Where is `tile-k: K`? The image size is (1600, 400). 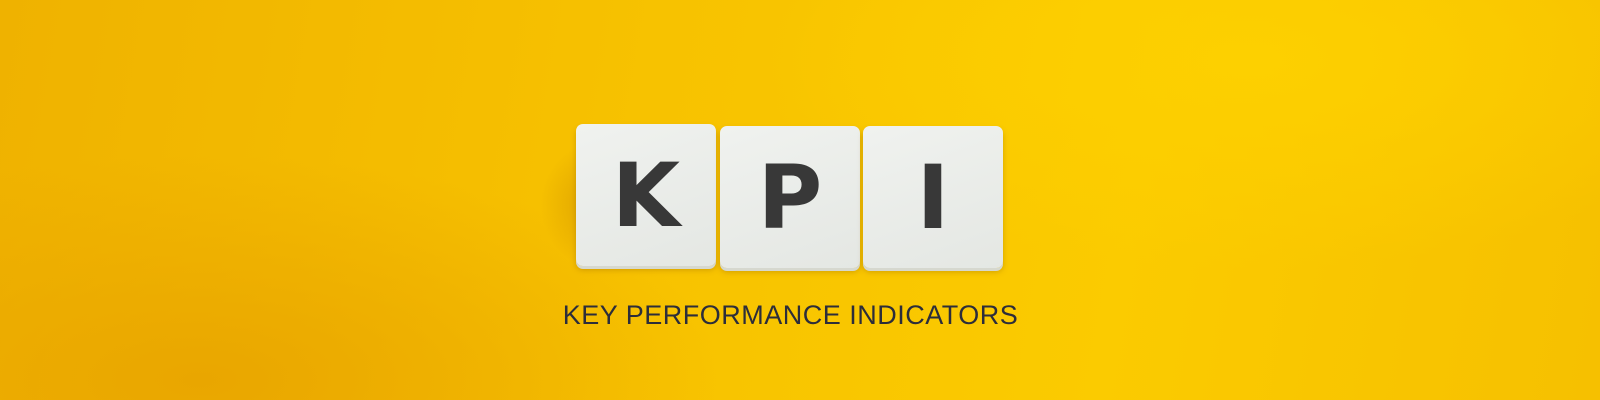 tile-k: K is located at coordinates (646, 195).